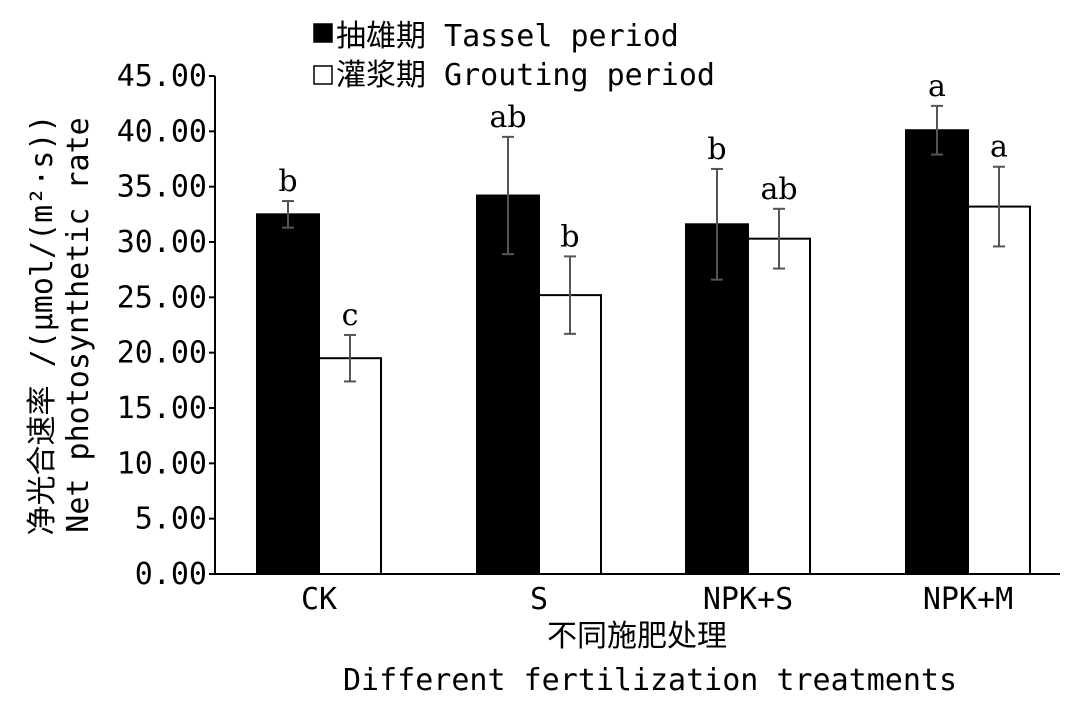 The image size is (1088, 708). Describe the element at coordinates (171, 574) in the screenshot. I see `y-tick-label-0: 0.00` at that location.